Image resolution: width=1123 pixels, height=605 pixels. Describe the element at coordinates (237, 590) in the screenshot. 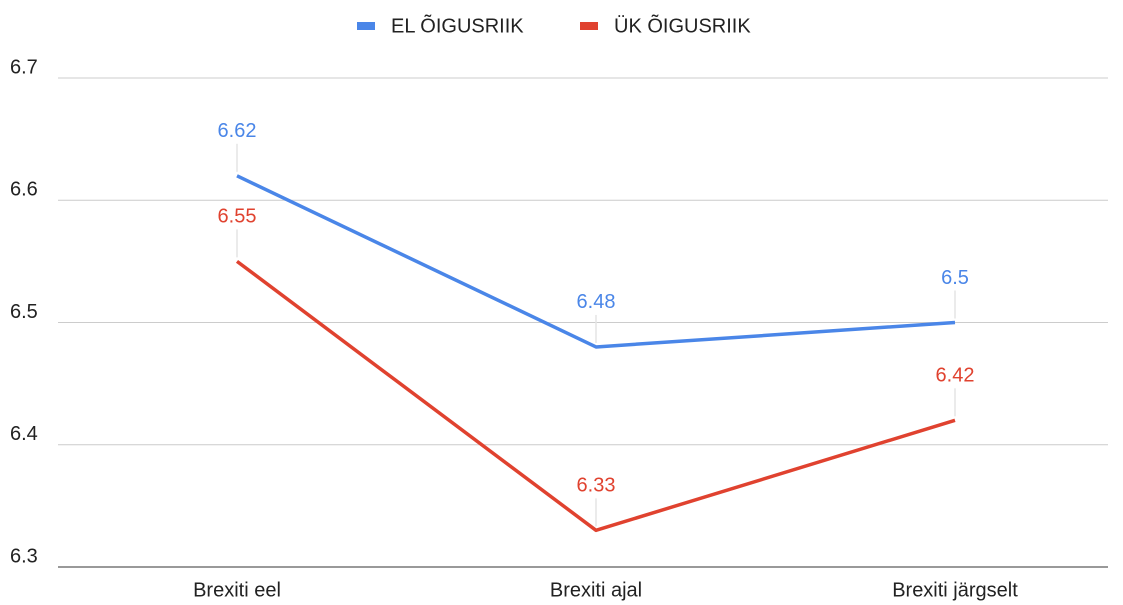

I see `x-tick-label: Brexiti eel` at that location.